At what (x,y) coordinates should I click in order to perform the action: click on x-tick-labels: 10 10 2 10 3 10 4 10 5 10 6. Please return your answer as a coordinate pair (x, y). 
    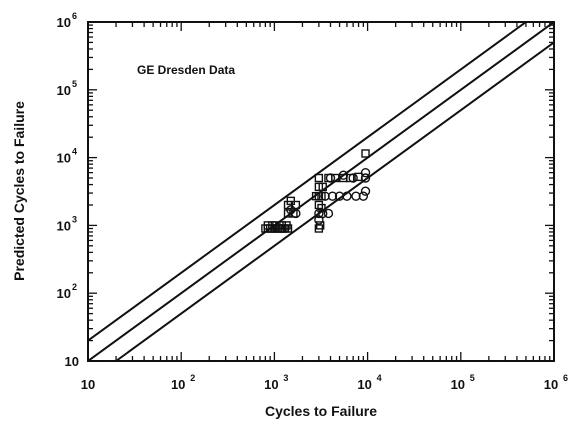
    Looking at the image, I should click on (324, 382).